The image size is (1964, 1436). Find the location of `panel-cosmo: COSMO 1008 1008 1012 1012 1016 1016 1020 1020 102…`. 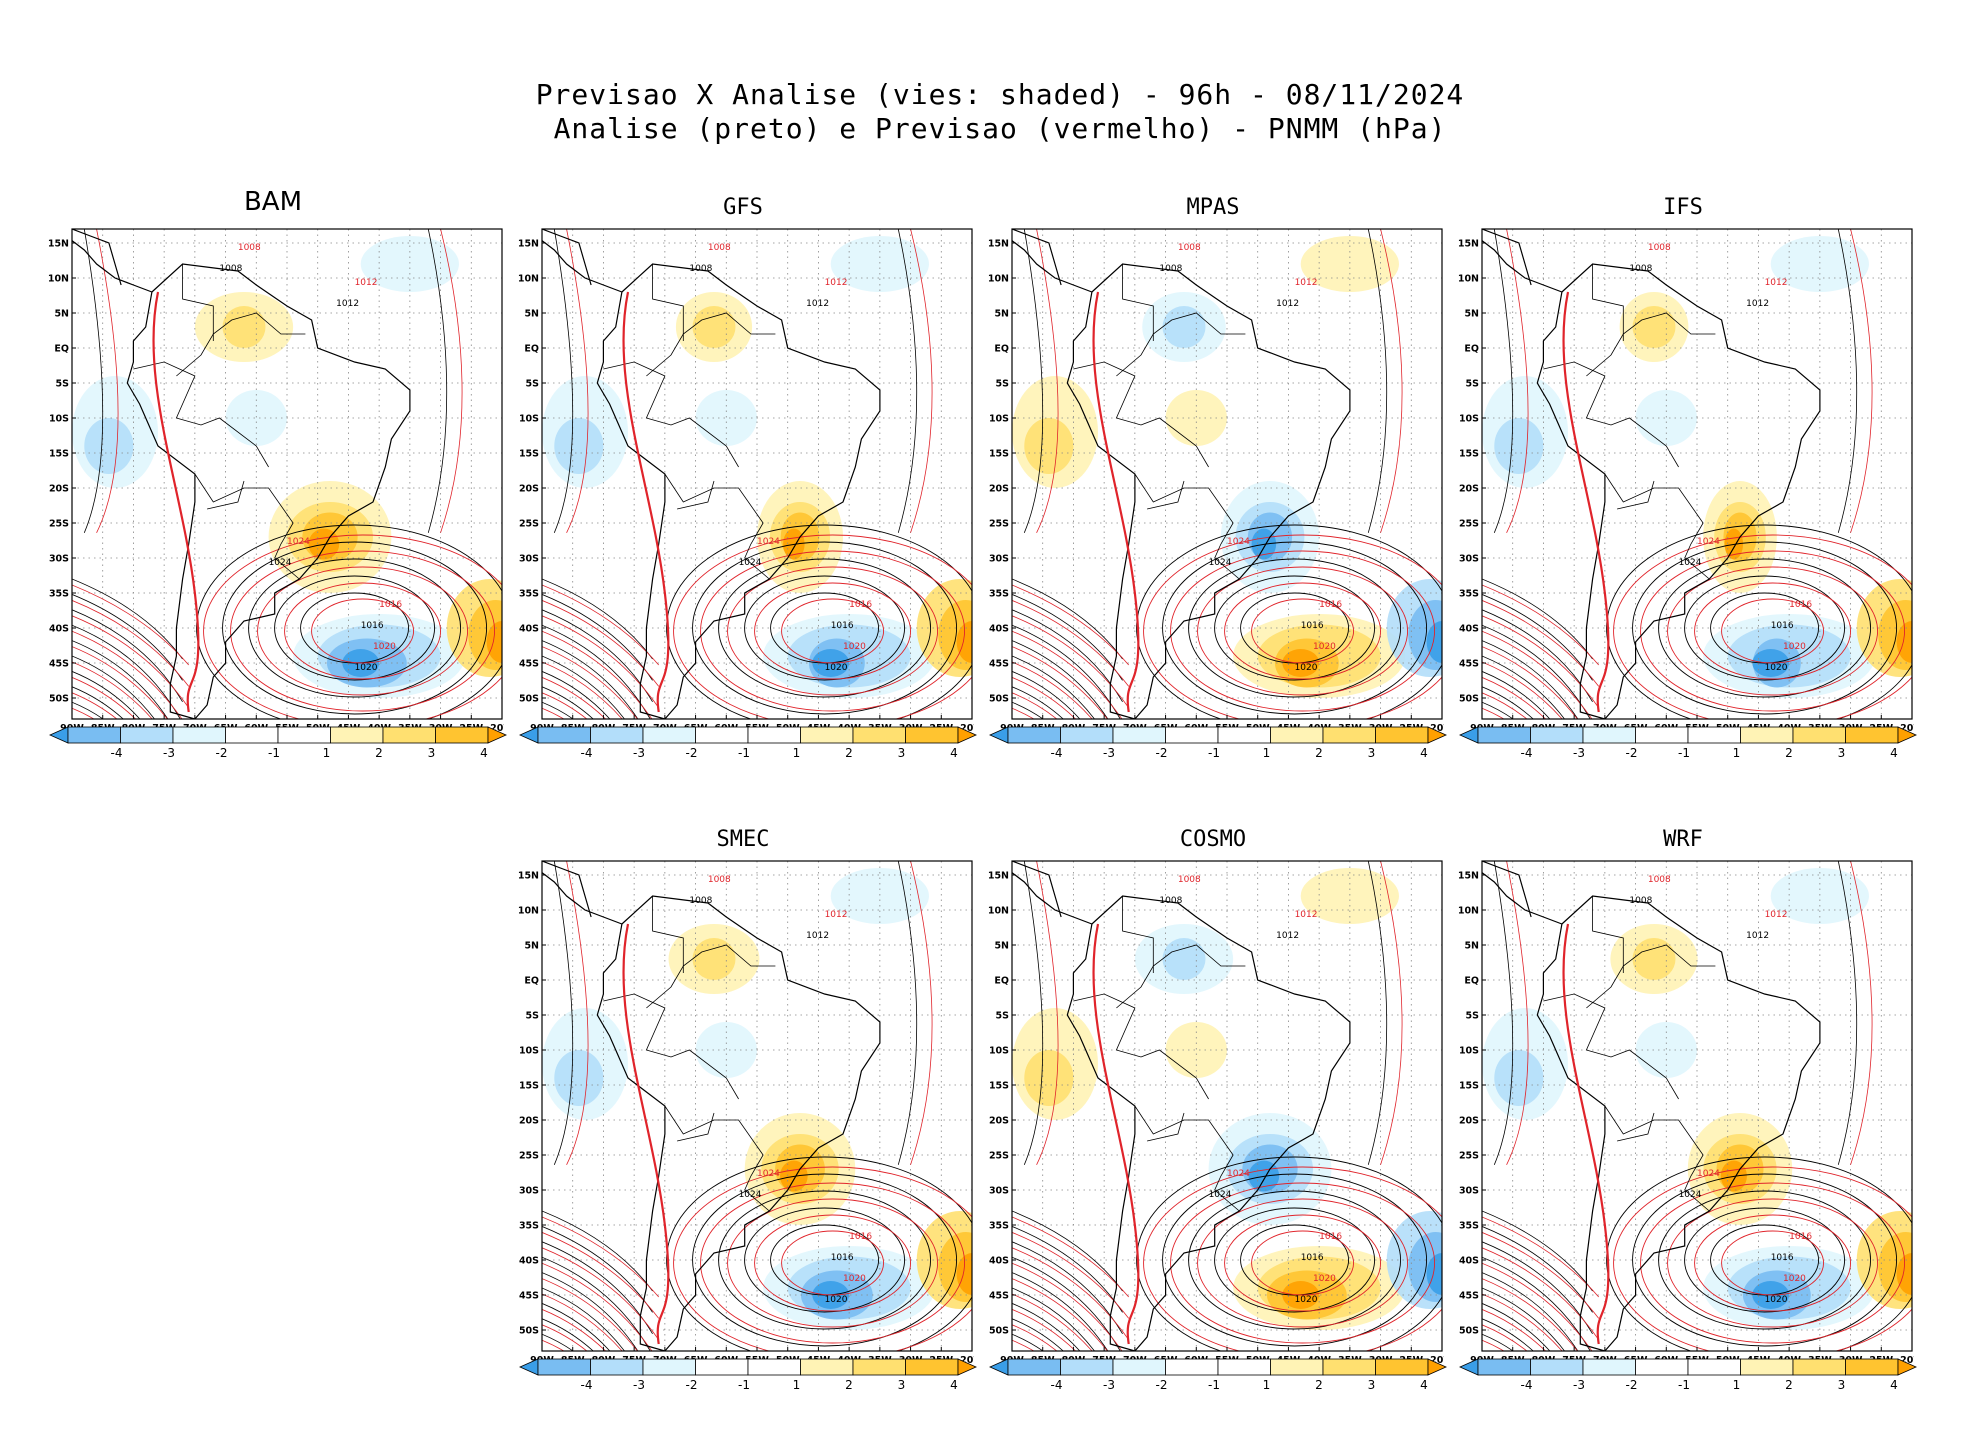

panel-cosmo: COSMO 1008 1008 1012 1012 1016 1016 1020 1020 102… is located at coordinates (1213, 1117).